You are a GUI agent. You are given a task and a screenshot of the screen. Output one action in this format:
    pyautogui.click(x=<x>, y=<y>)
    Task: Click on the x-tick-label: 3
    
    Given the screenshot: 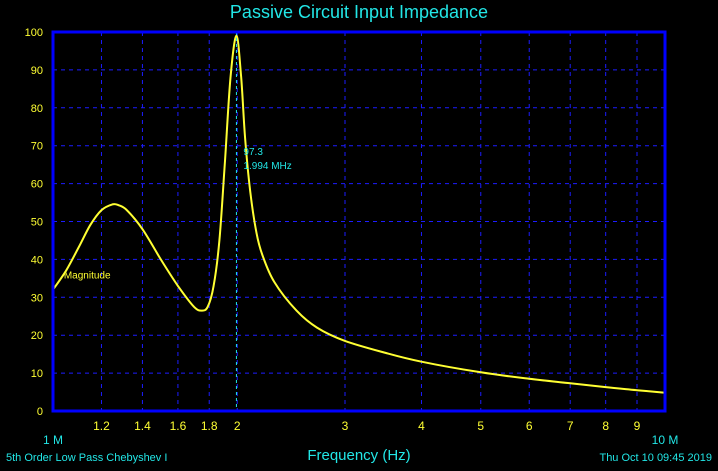 What is the action you would take?
    pyautogui.click(x=345, y=426)
    